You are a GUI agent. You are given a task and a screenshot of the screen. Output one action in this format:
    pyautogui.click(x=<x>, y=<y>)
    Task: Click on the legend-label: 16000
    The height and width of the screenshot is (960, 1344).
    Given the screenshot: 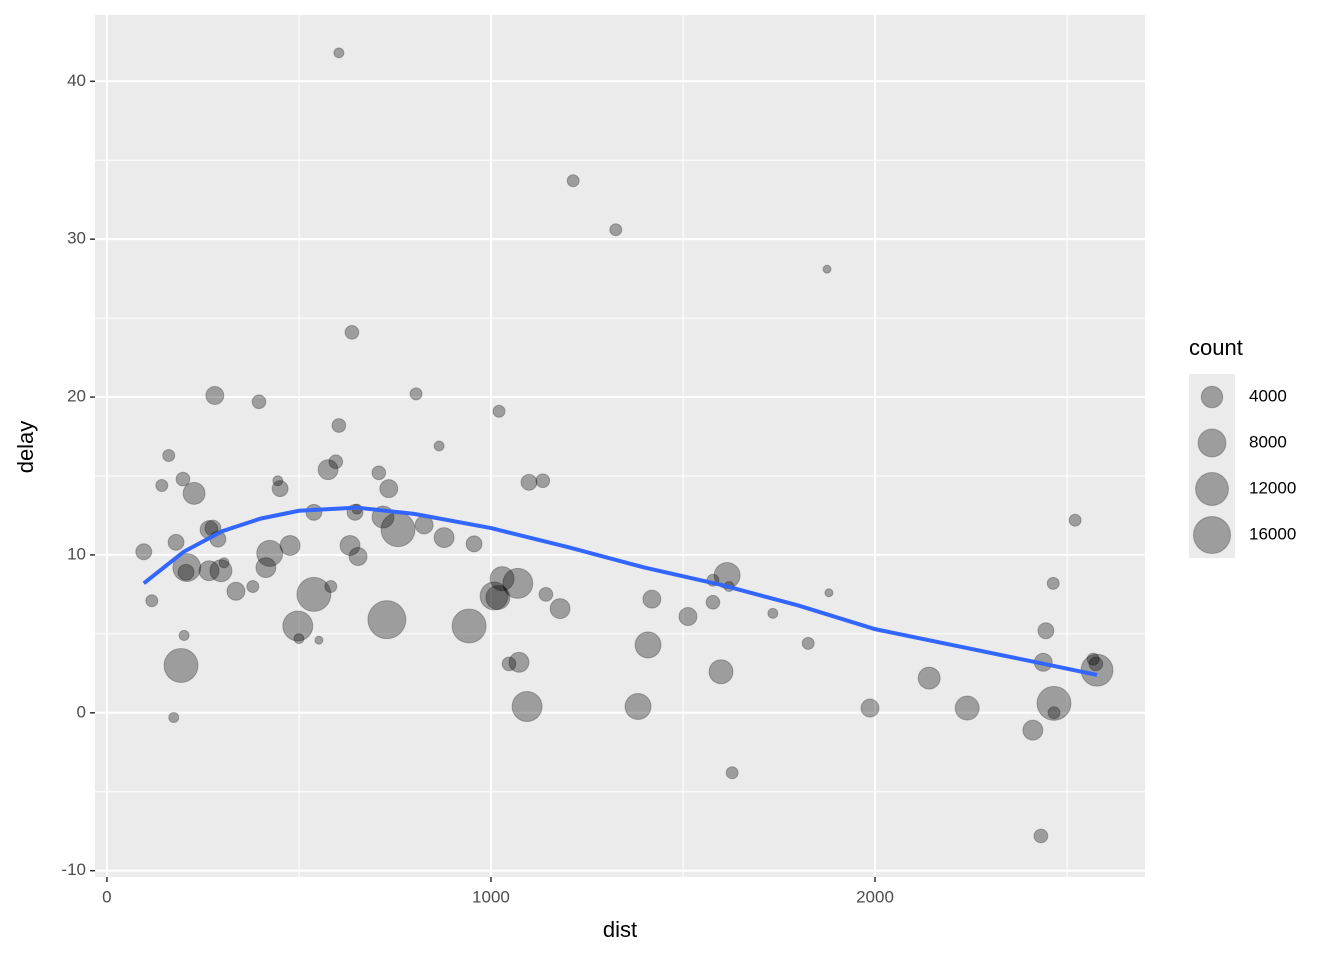 What is the action you would take?
    pyautogui.click(x=1272, y=533)
    